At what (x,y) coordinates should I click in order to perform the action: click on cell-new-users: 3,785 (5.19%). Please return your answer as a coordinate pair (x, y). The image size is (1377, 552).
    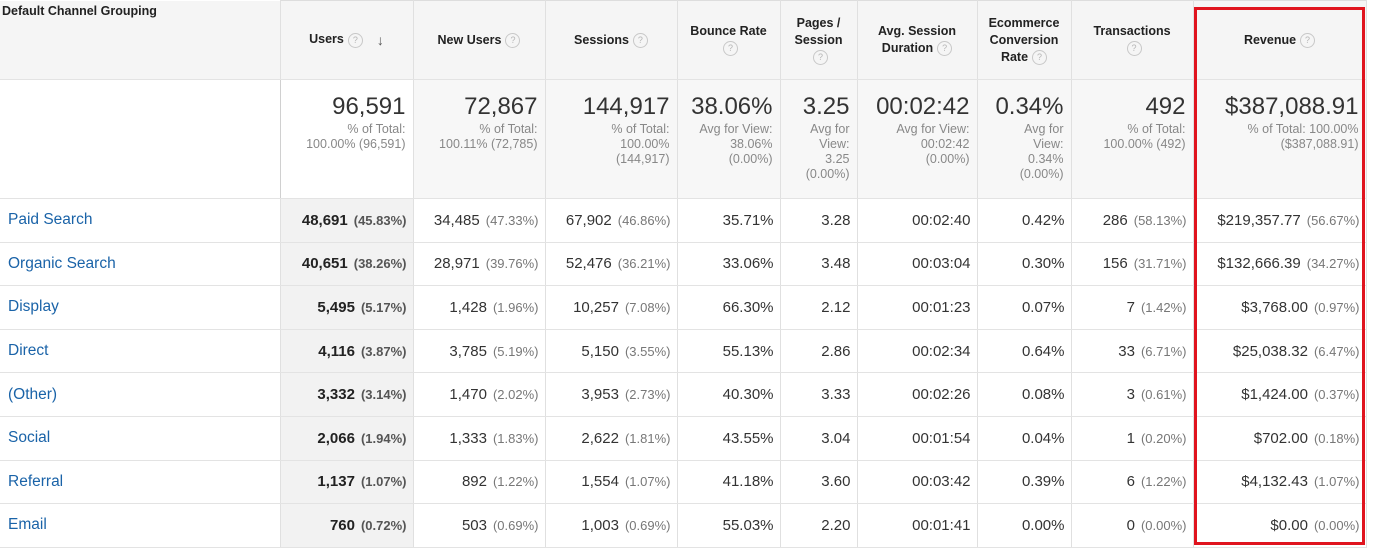
    Looking at the image, I should click on (479, 351).